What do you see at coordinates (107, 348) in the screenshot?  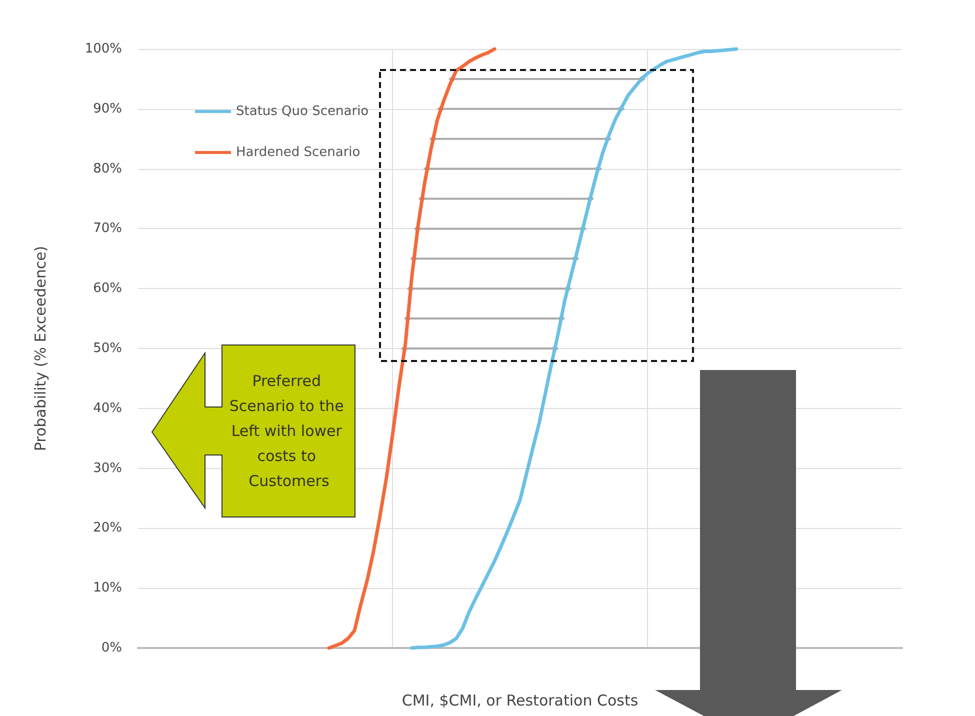 I see `y-tick-label: 50%` at bounding box center [107, 348].